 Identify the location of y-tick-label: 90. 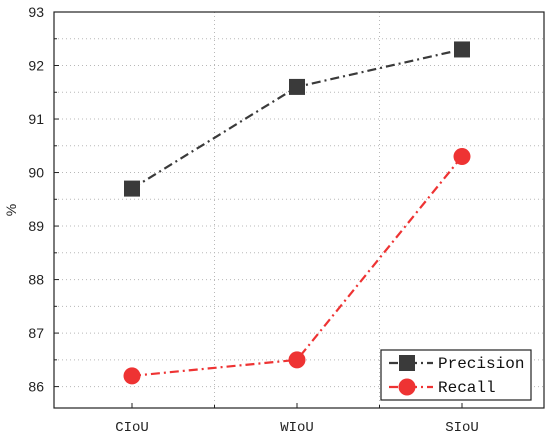
(36, 173).